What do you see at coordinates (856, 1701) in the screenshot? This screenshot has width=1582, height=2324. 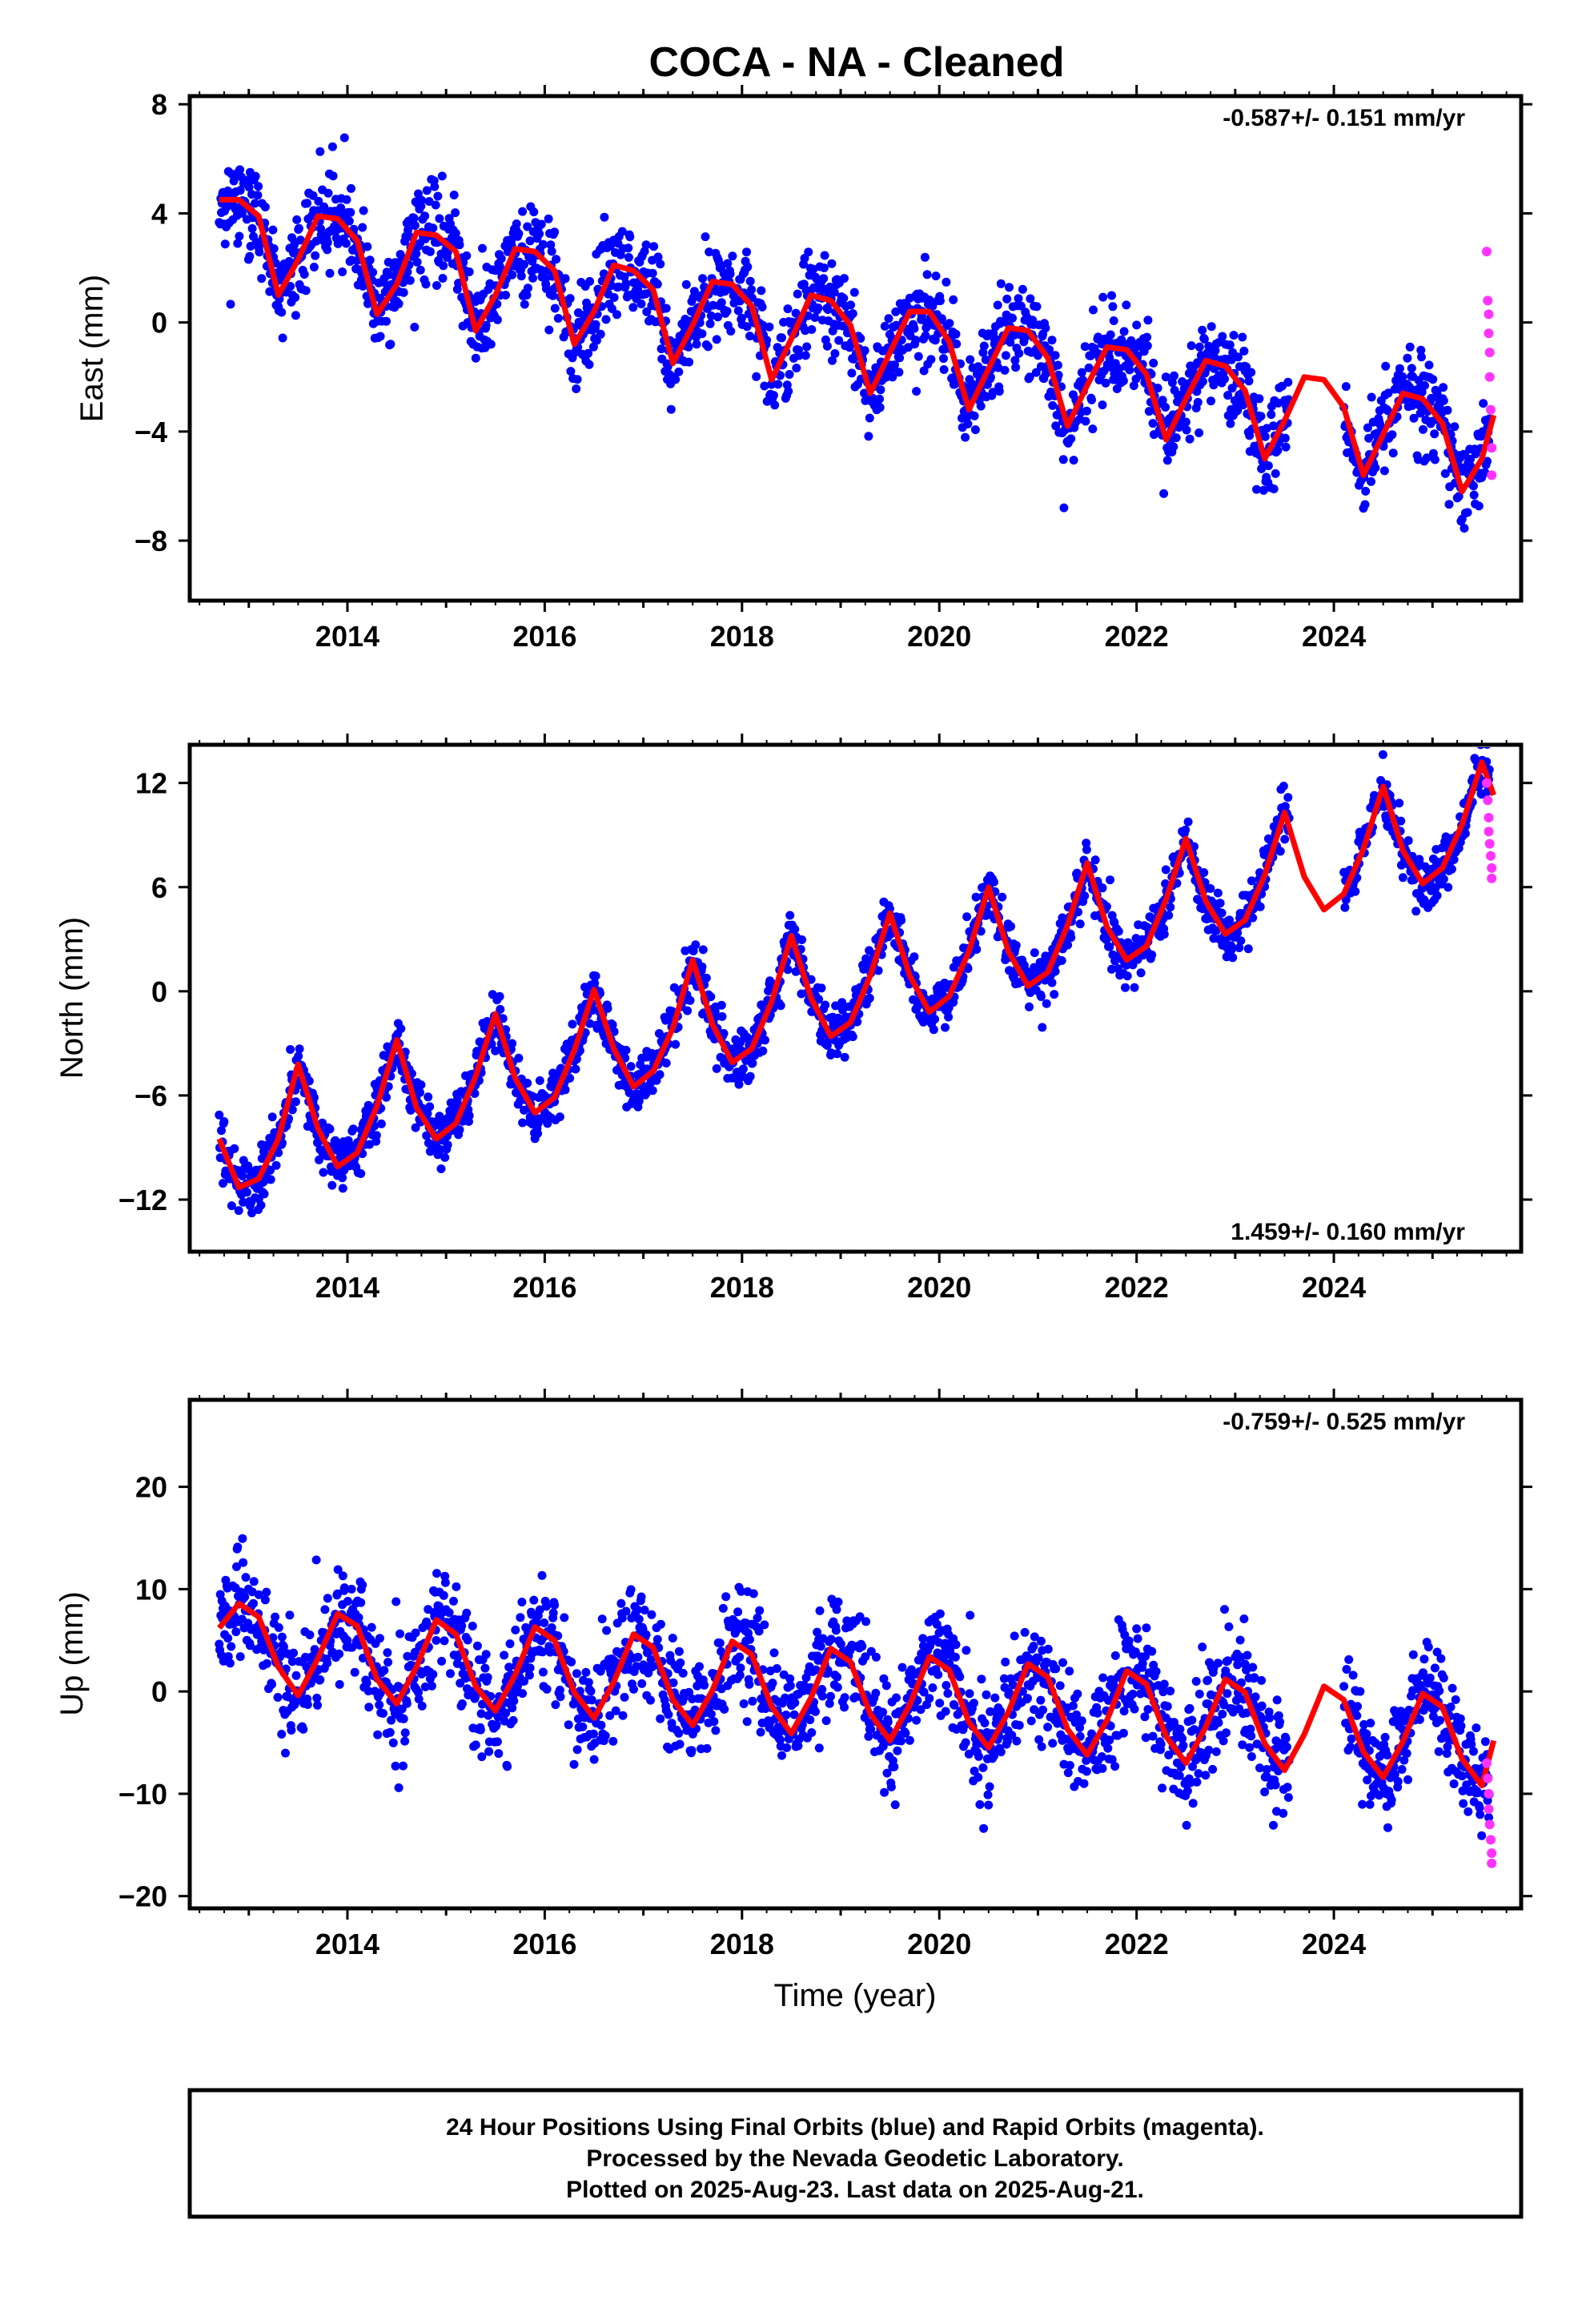 I see `up-plot-area` at bounding box center [856, 1701].